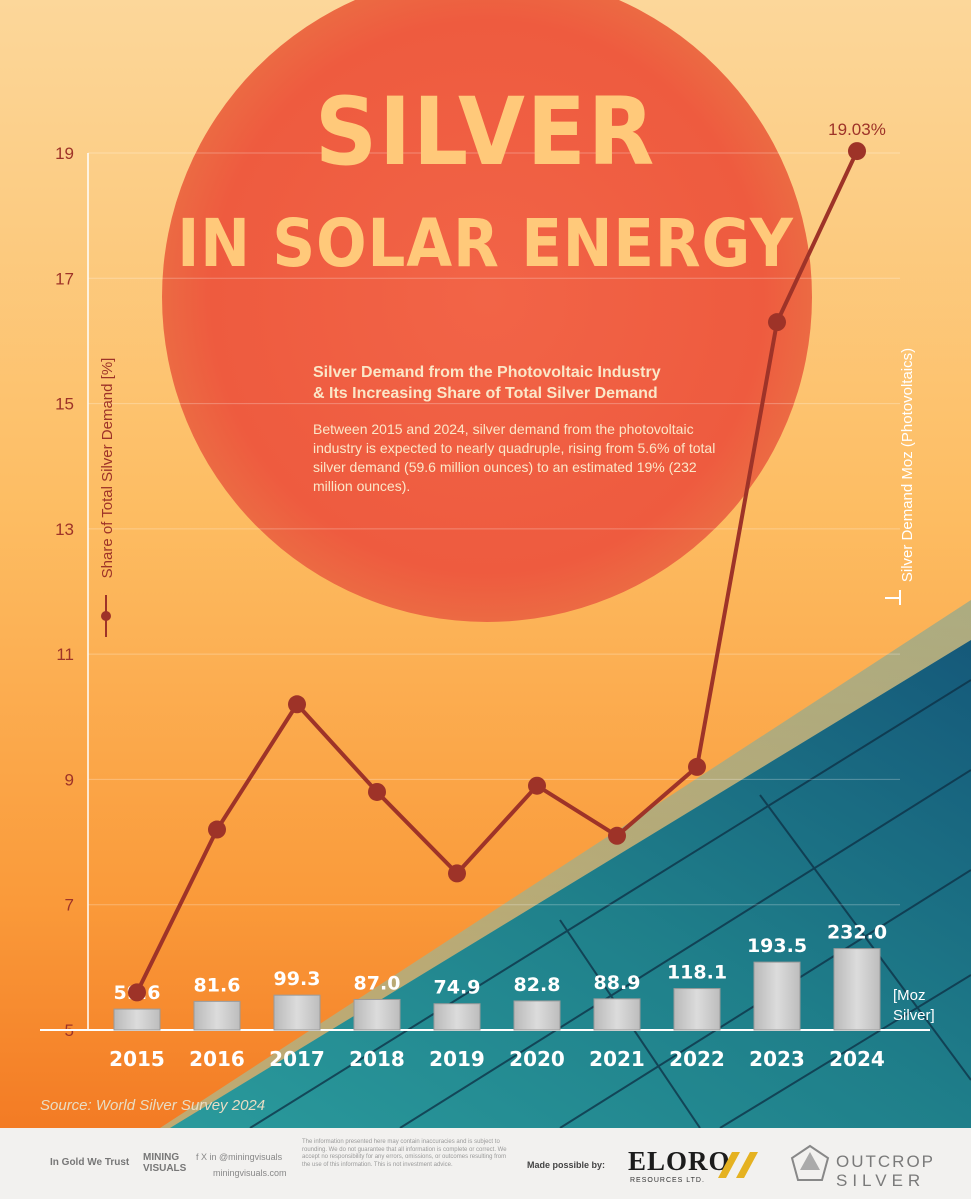 The height and width of the screenshot is (1199, 971). What do you see at coordinates (885, 1161) in the screenshot?
I see `outcrop-logo-line-1: OUTCROP` at bounding box center [885, 1161].